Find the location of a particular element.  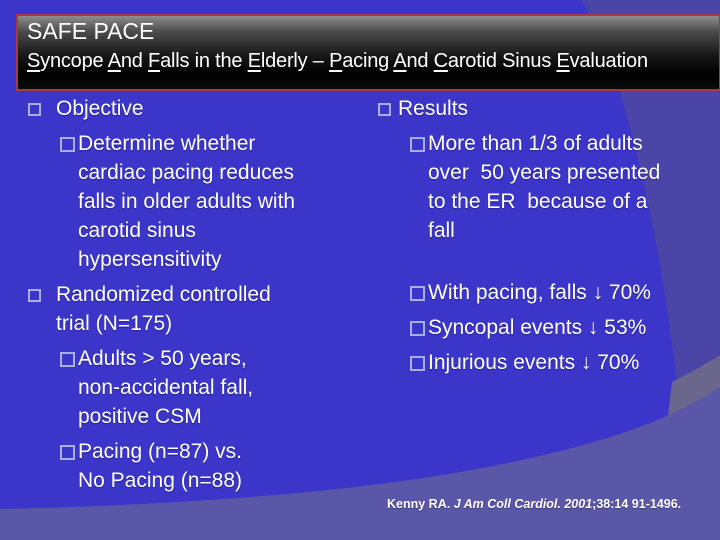

bullet-text-line: Injurious events ↓ 70% is located at coordinates (534, 362).